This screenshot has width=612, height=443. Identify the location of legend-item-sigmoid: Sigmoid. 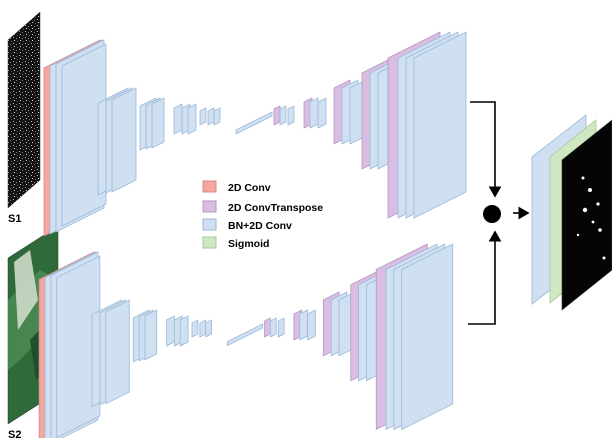
(235, 243).